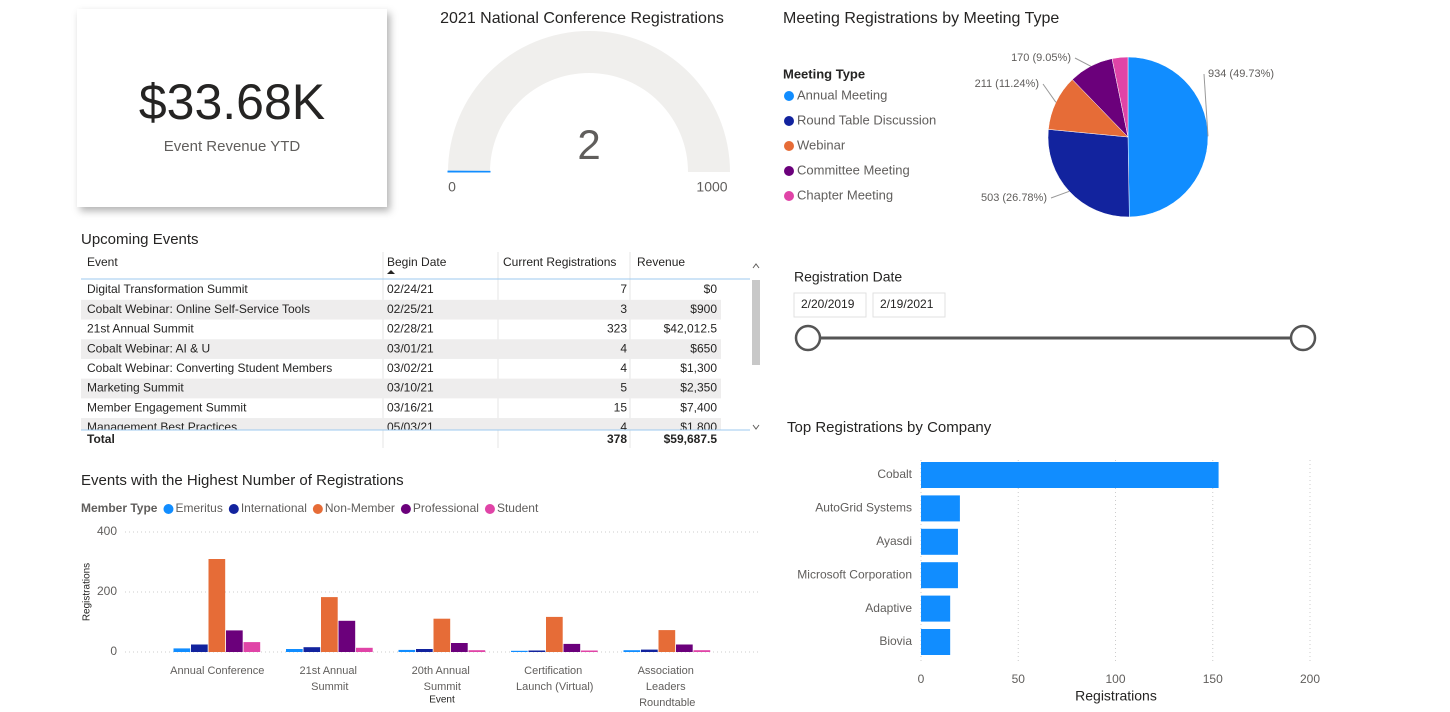 Image resolution: width=1450 pixels, height=712 pixels. I want to click on table-cell: $0, so click(711, 289).